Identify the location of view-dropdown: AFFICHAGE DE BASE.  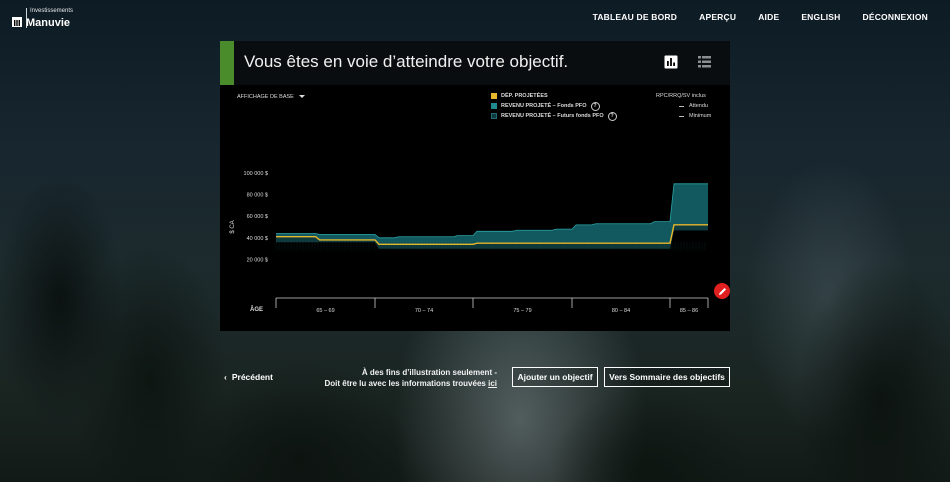
(271, 97).